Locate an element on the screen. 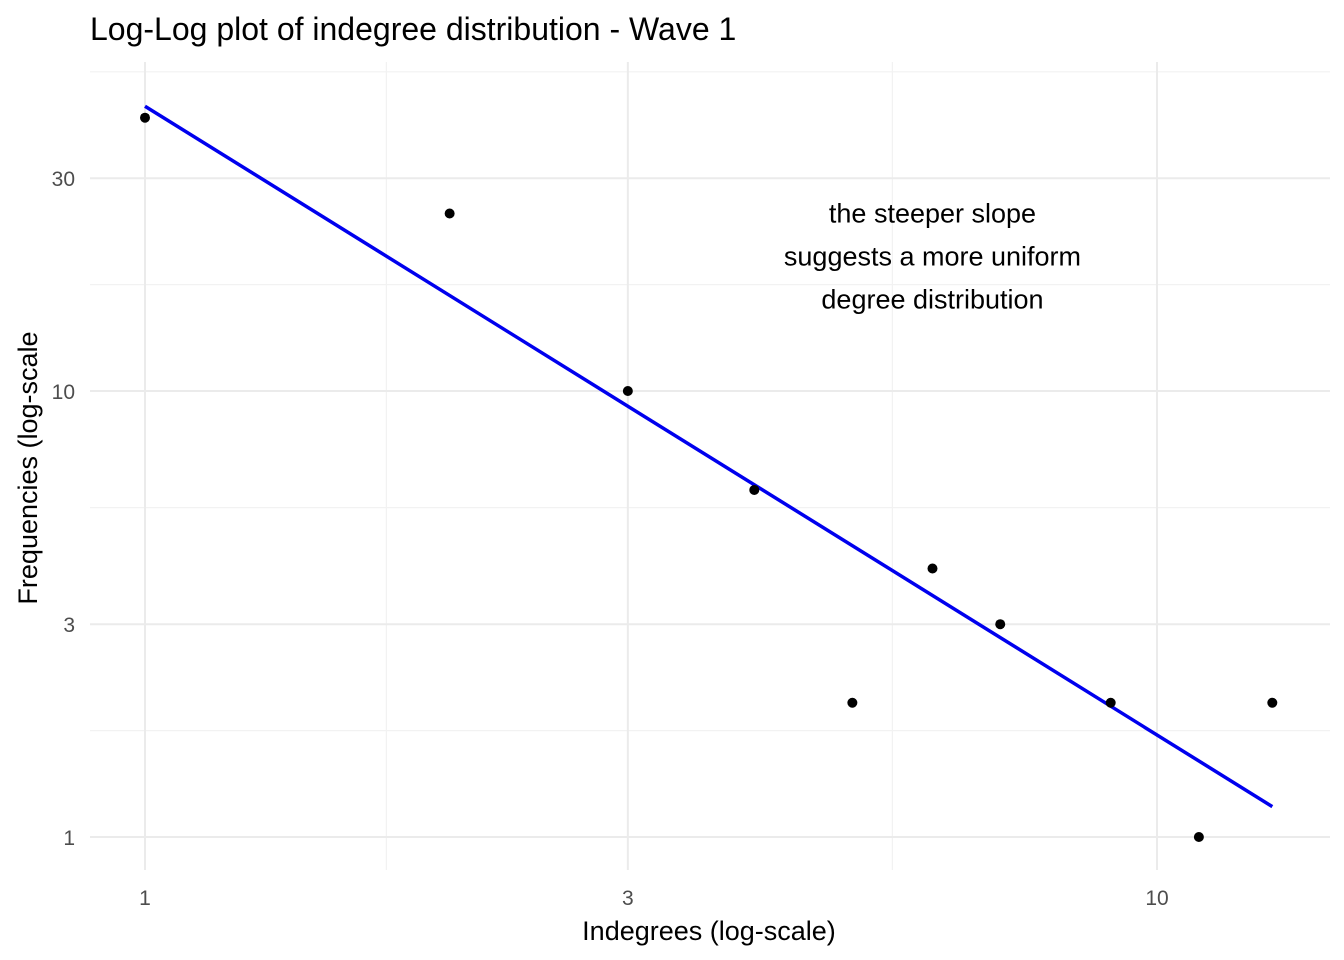 This screenshot has height=960, width=1344. annotation-line-3: degree distribution is located at coordinates (932, 300).